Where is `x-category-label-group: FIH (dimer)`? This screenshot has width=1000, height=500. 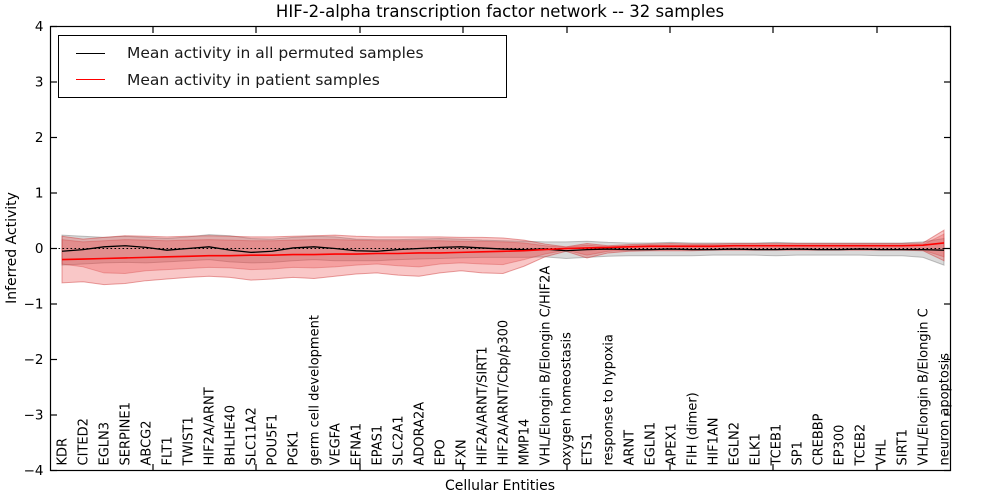
x-category-label-group: FIH (dimer) is located at coordinates (693, 428).